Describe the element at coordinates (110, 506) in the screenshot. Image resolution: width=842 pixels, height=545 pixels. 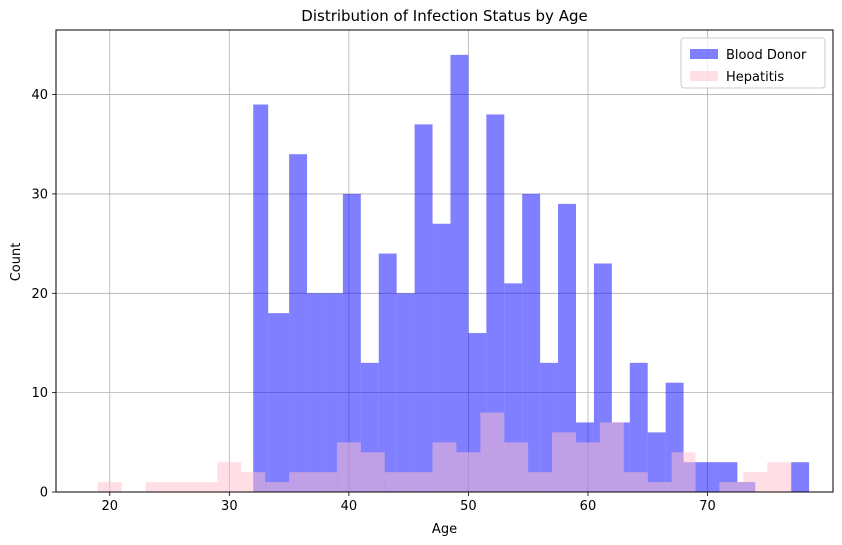
I see `x-tick-label: 20` at that location.